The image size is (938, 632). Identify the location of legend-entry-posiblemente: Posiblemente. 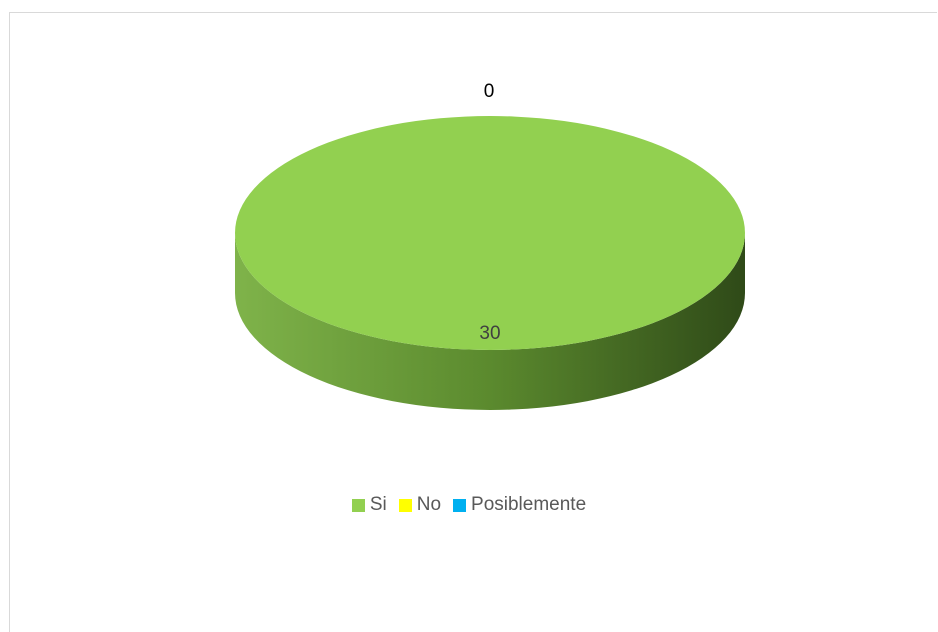
(519, 505).